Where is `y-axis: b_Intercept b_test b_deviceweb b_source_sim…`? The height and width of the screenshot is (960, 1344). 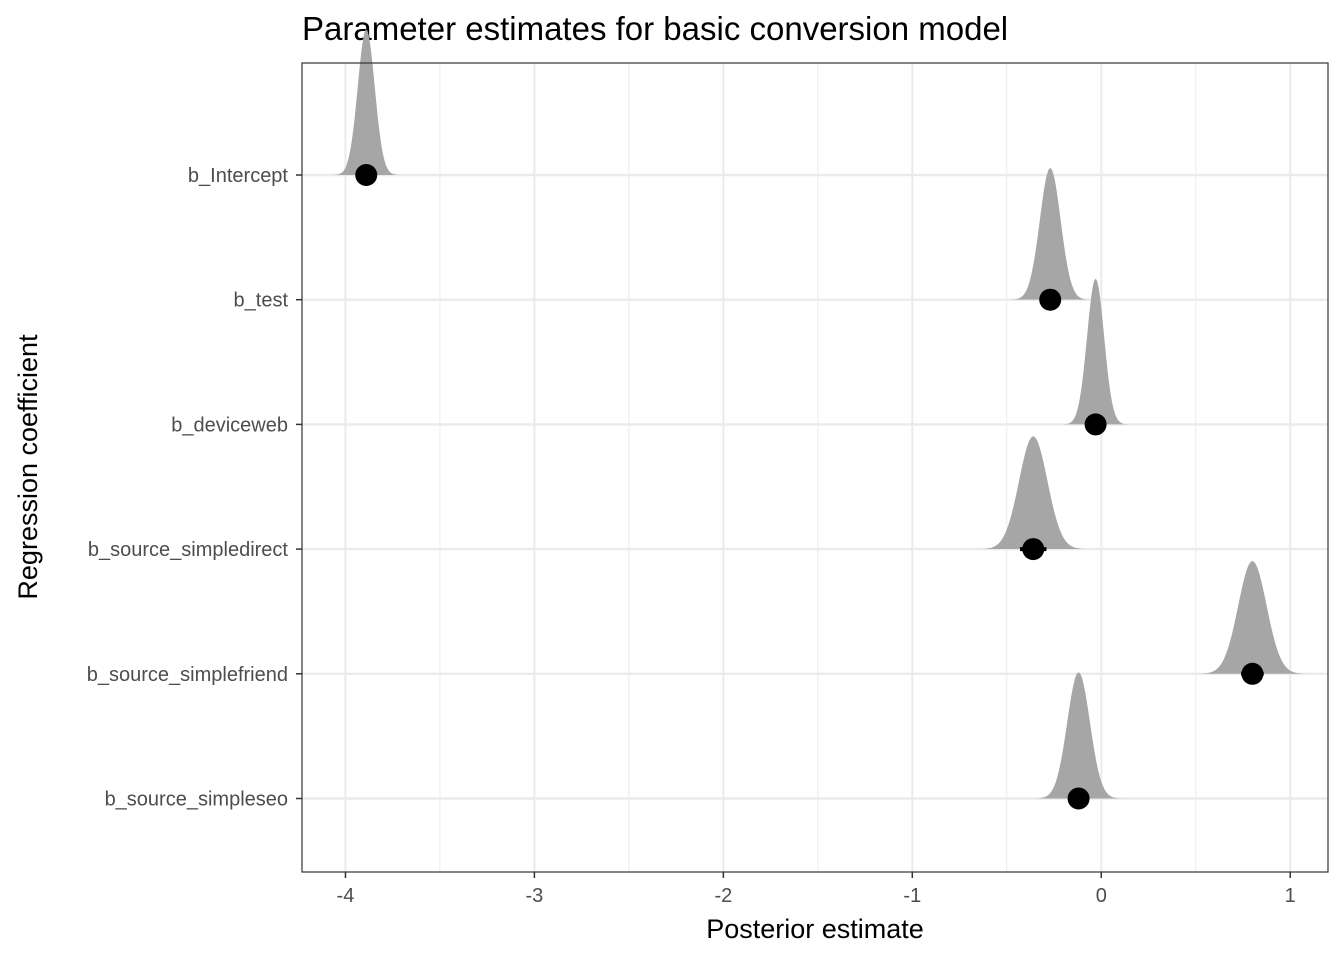
y-axis: b_Intercept b_test b_deviceweb b_source_sim… is located at coordinates (194, 488).